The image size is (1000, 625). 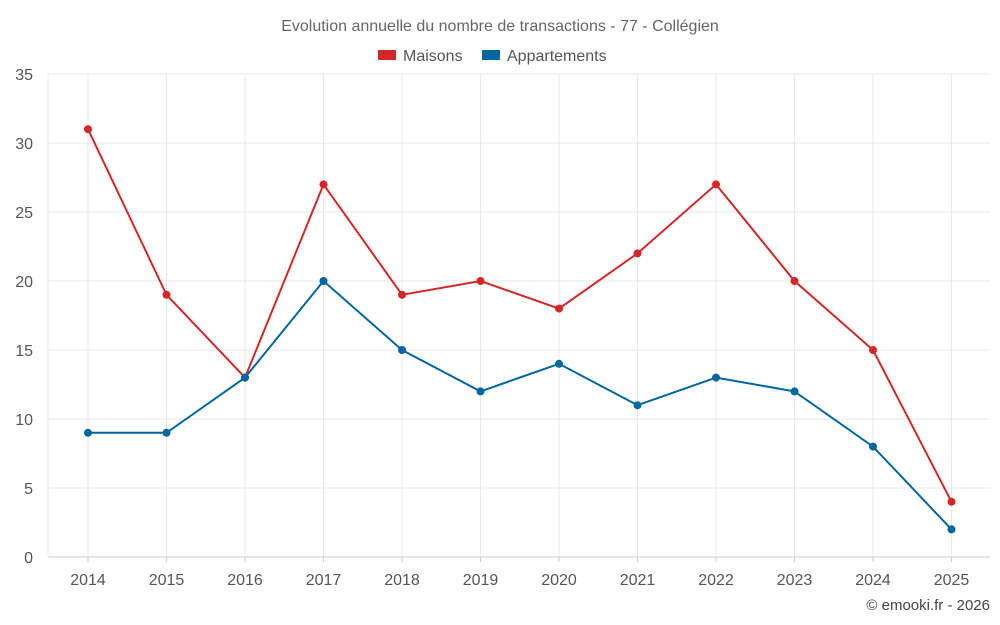 I want to click on x-tick-label: 2018, so click(x=402, y=580).